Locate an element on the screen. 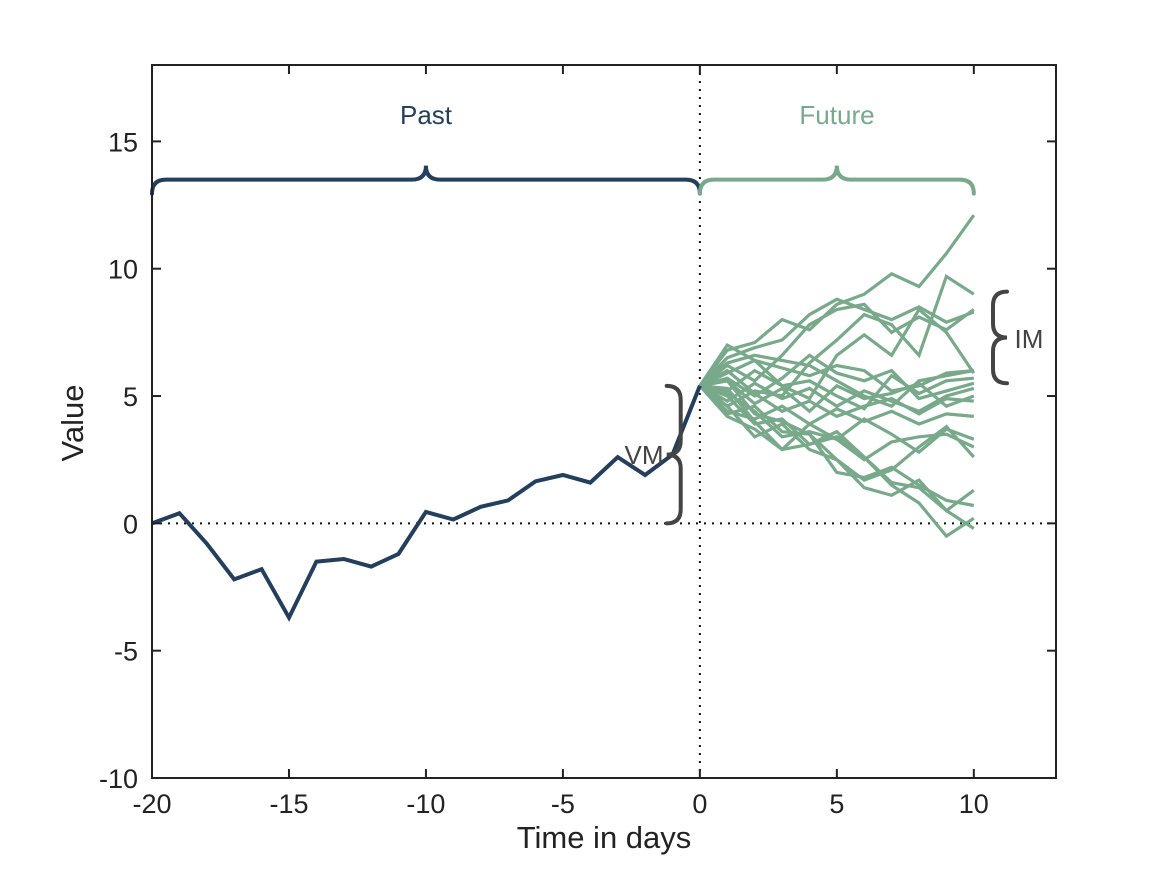  y-tick-label: 0 is located at coordinates (130, 524).